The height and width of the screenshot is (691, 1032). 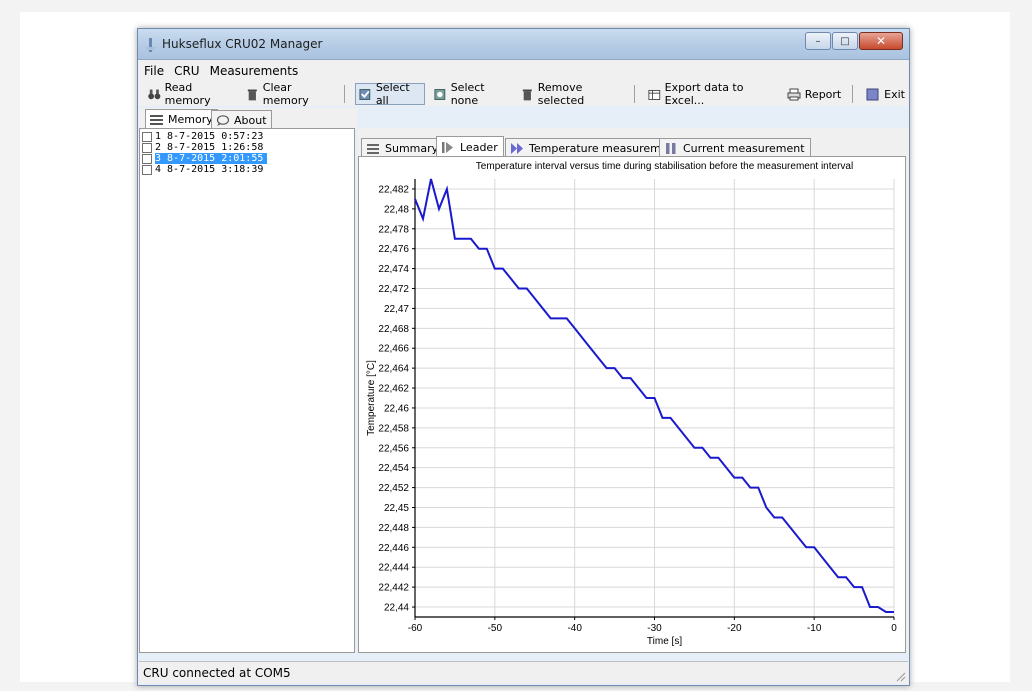 I want to click on status-bar: CRU connected at COM5, so click(x=523, y=672).